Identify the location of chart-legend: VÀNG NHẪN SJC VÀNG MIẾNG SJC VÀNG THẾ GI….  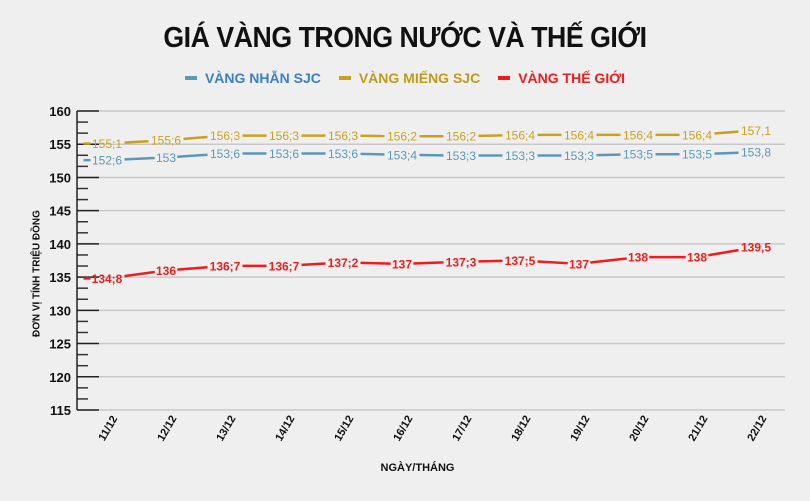
(405, 78).